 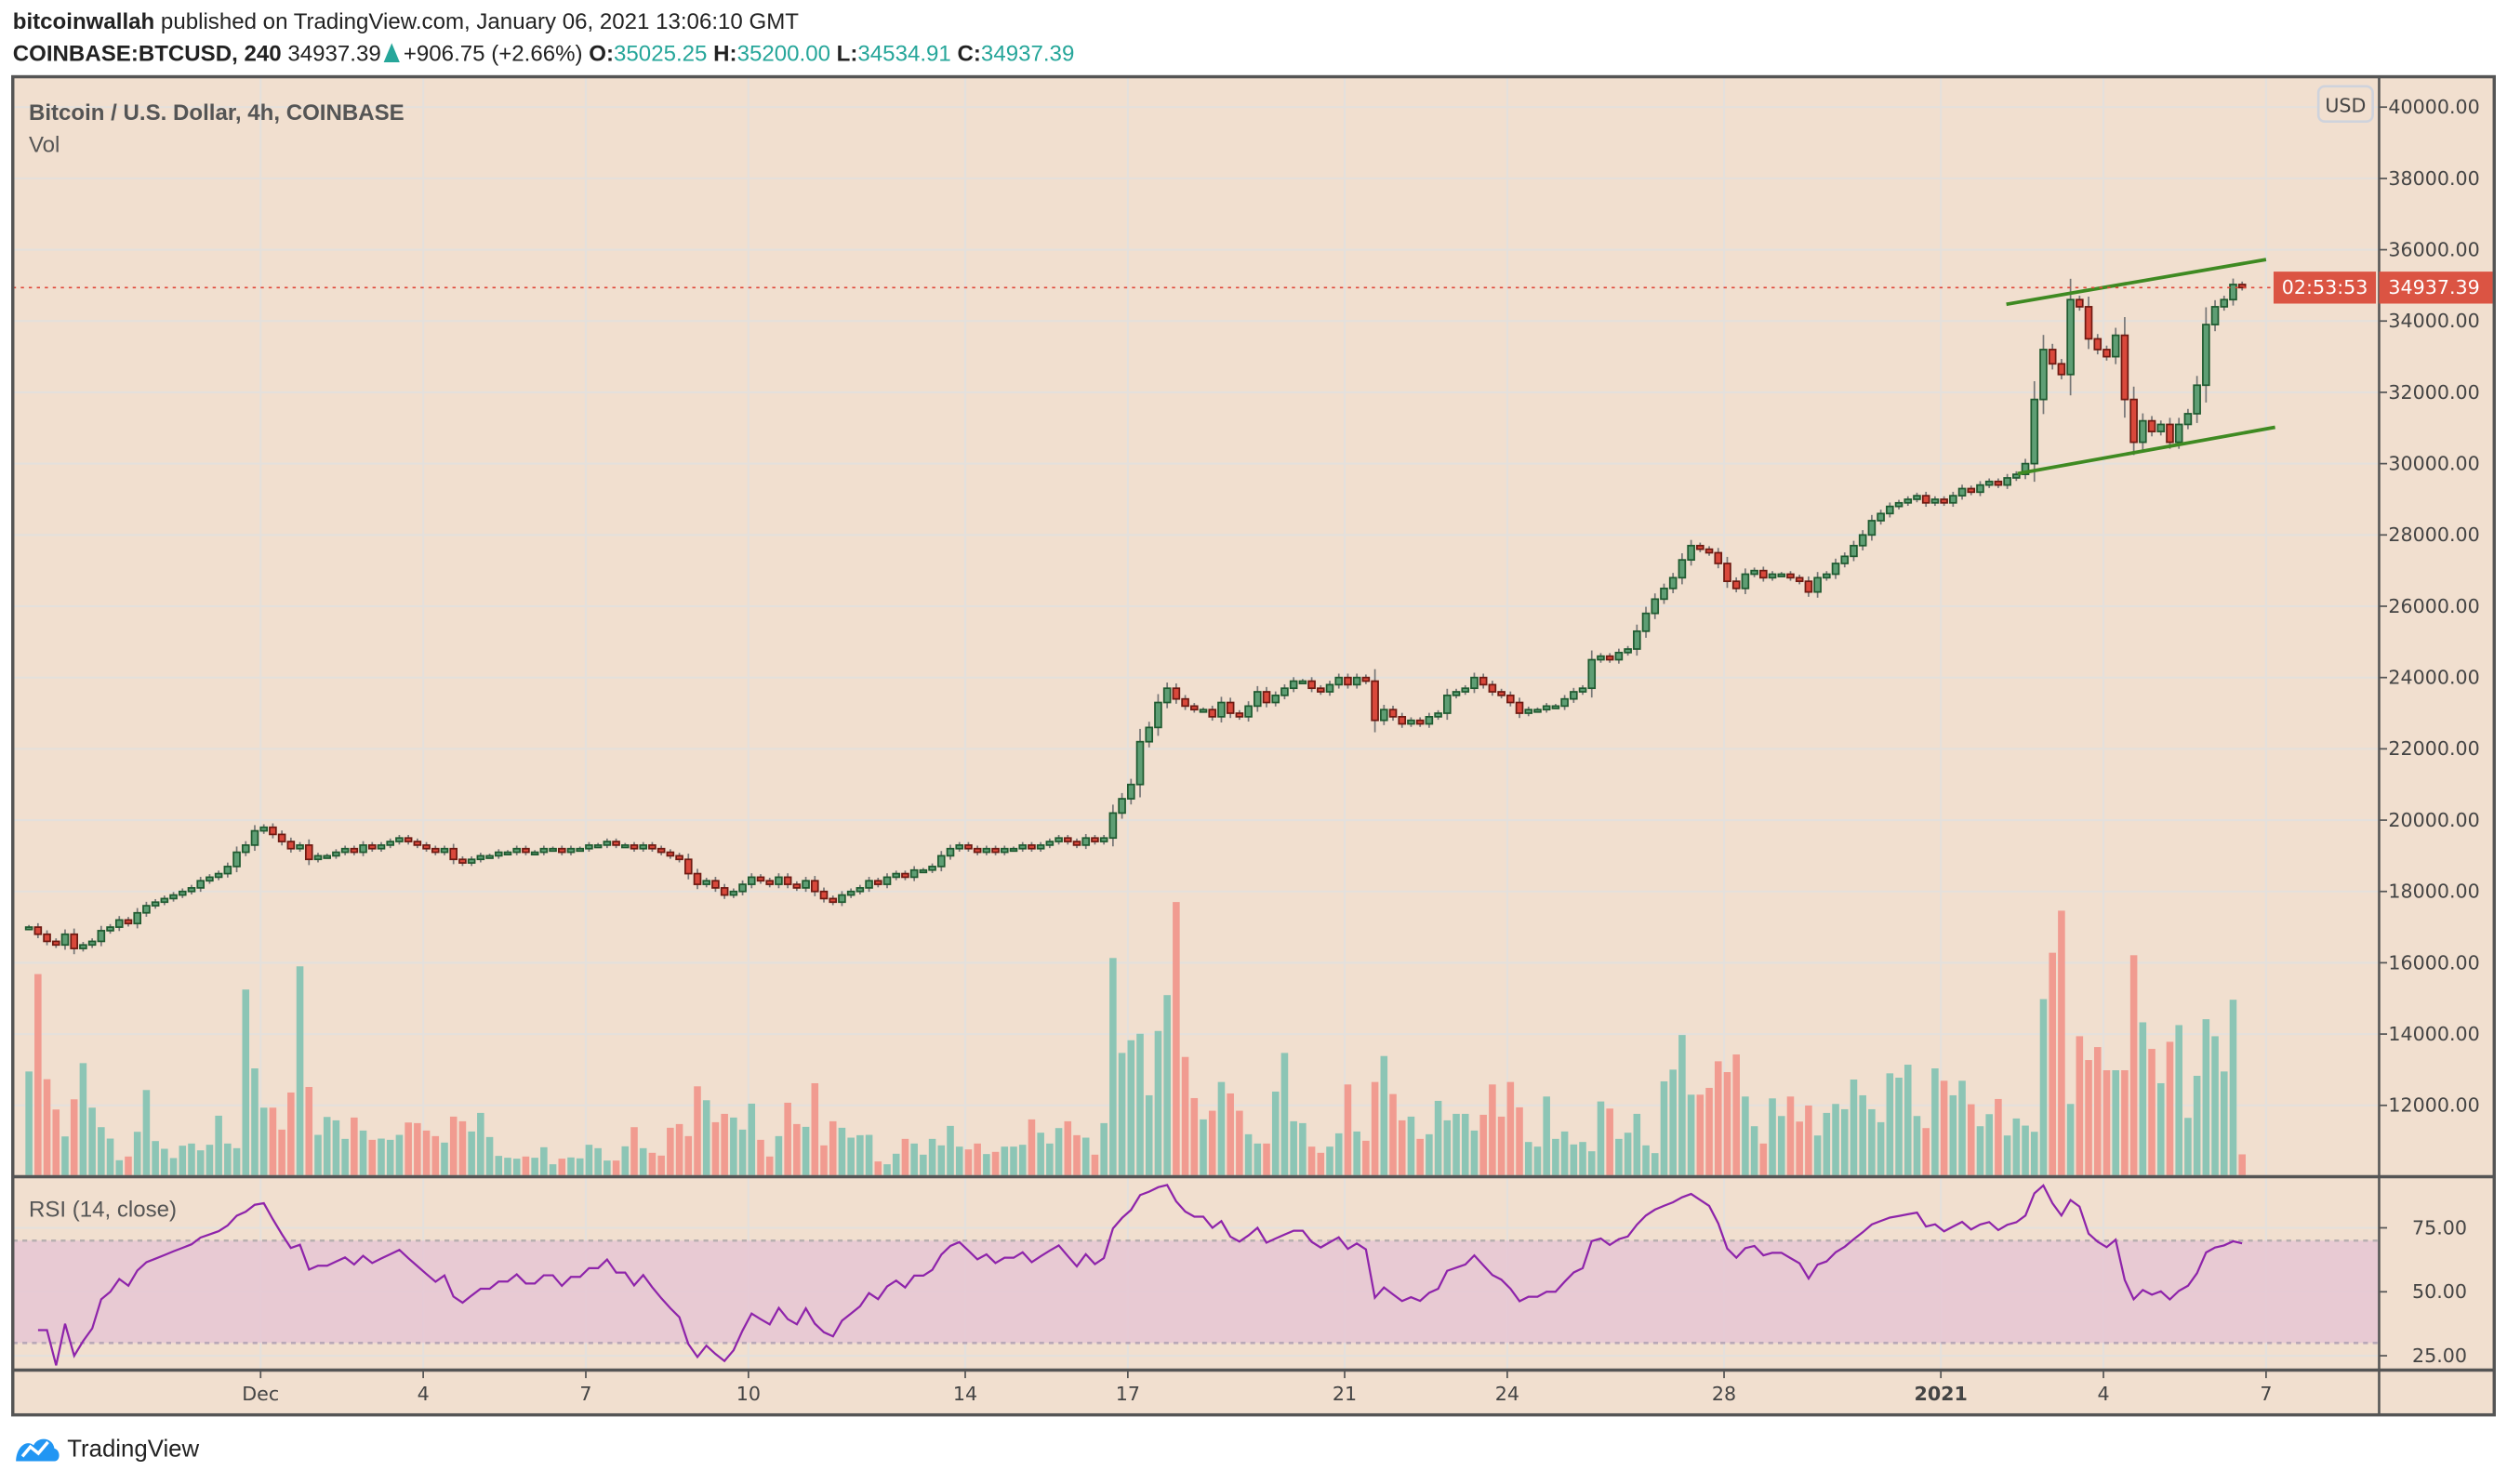 I want to click on high-label: H:, so click(x=725, y=52).